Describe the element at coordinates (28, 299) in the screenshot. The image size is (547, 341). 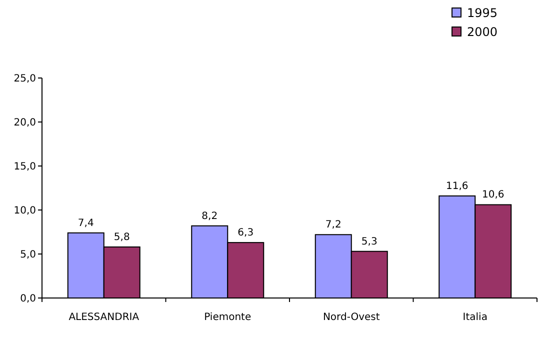
I see `y-tick-label: 0,0` at that location.